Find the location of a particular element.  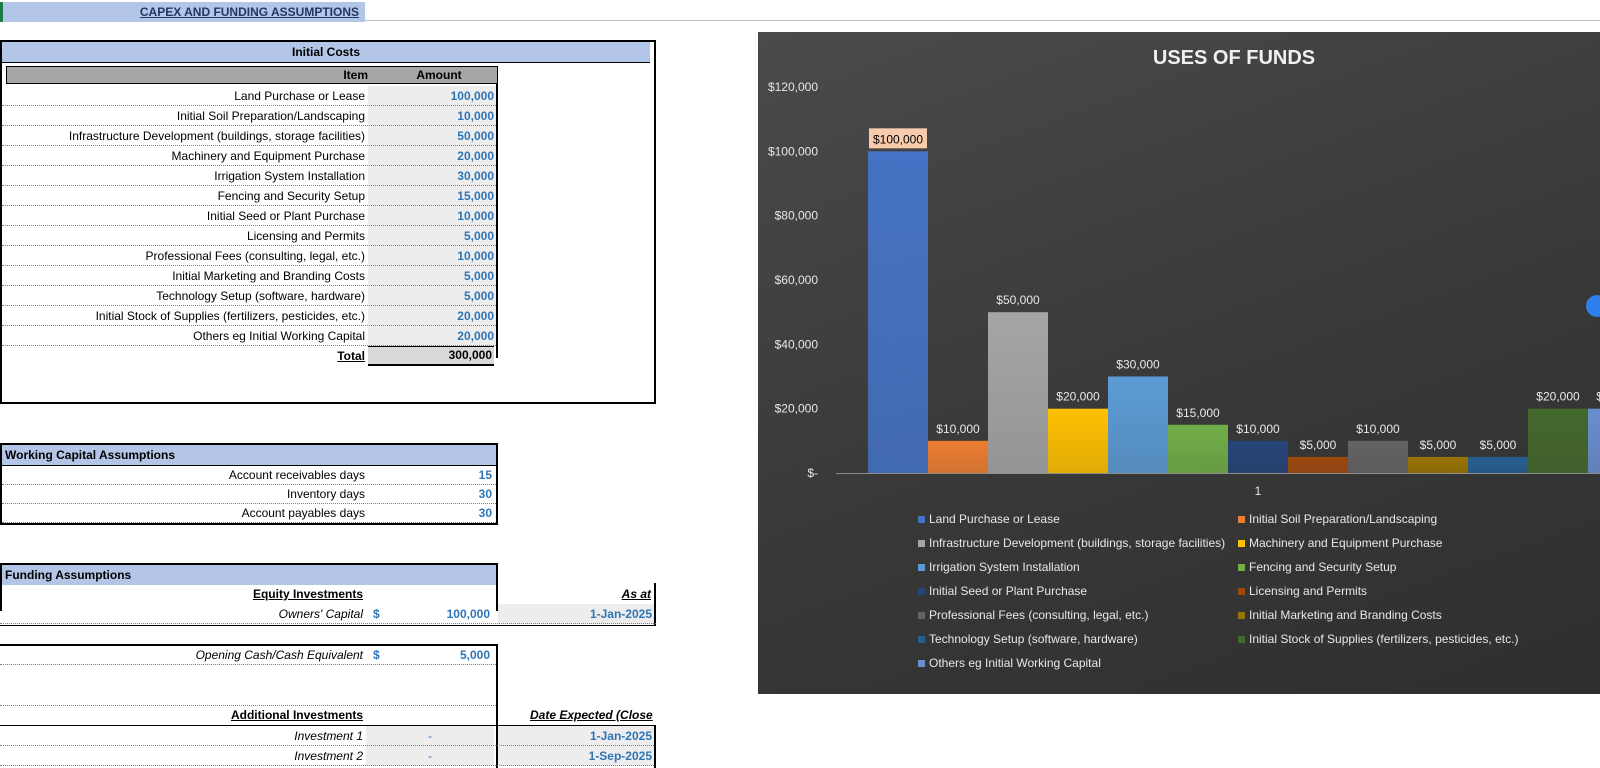

opening-cash-currency: $ is located at coordinates (376, 655).